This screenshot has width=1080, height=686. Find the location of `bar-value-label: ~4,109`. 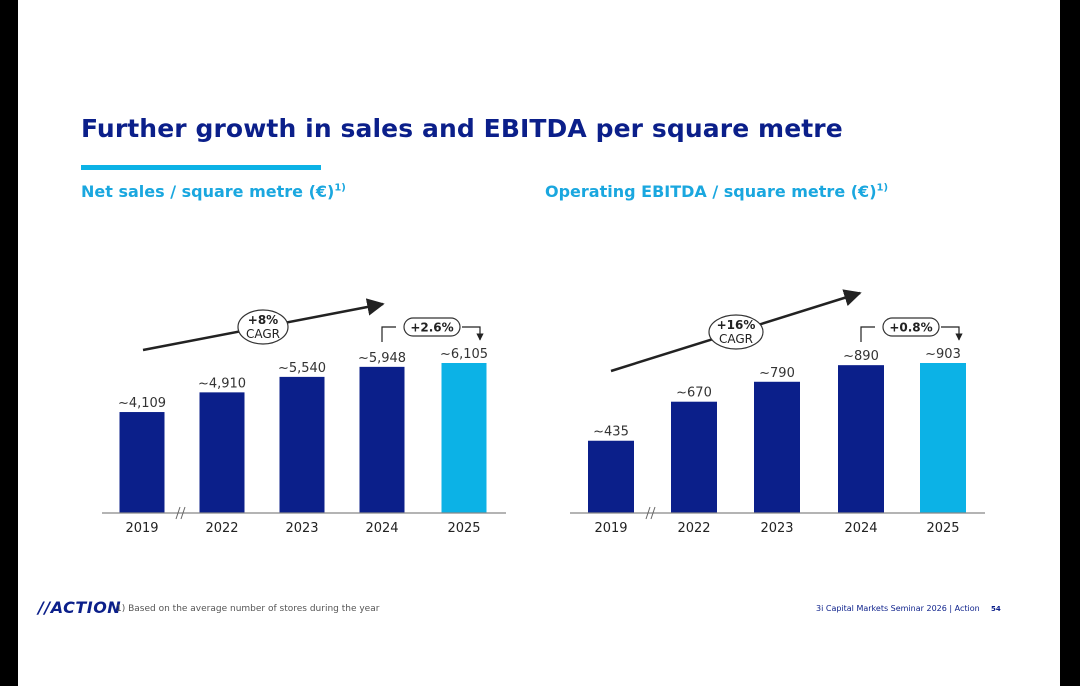

bar-value-label: ~4,109 is located at coordinates (142, 403).